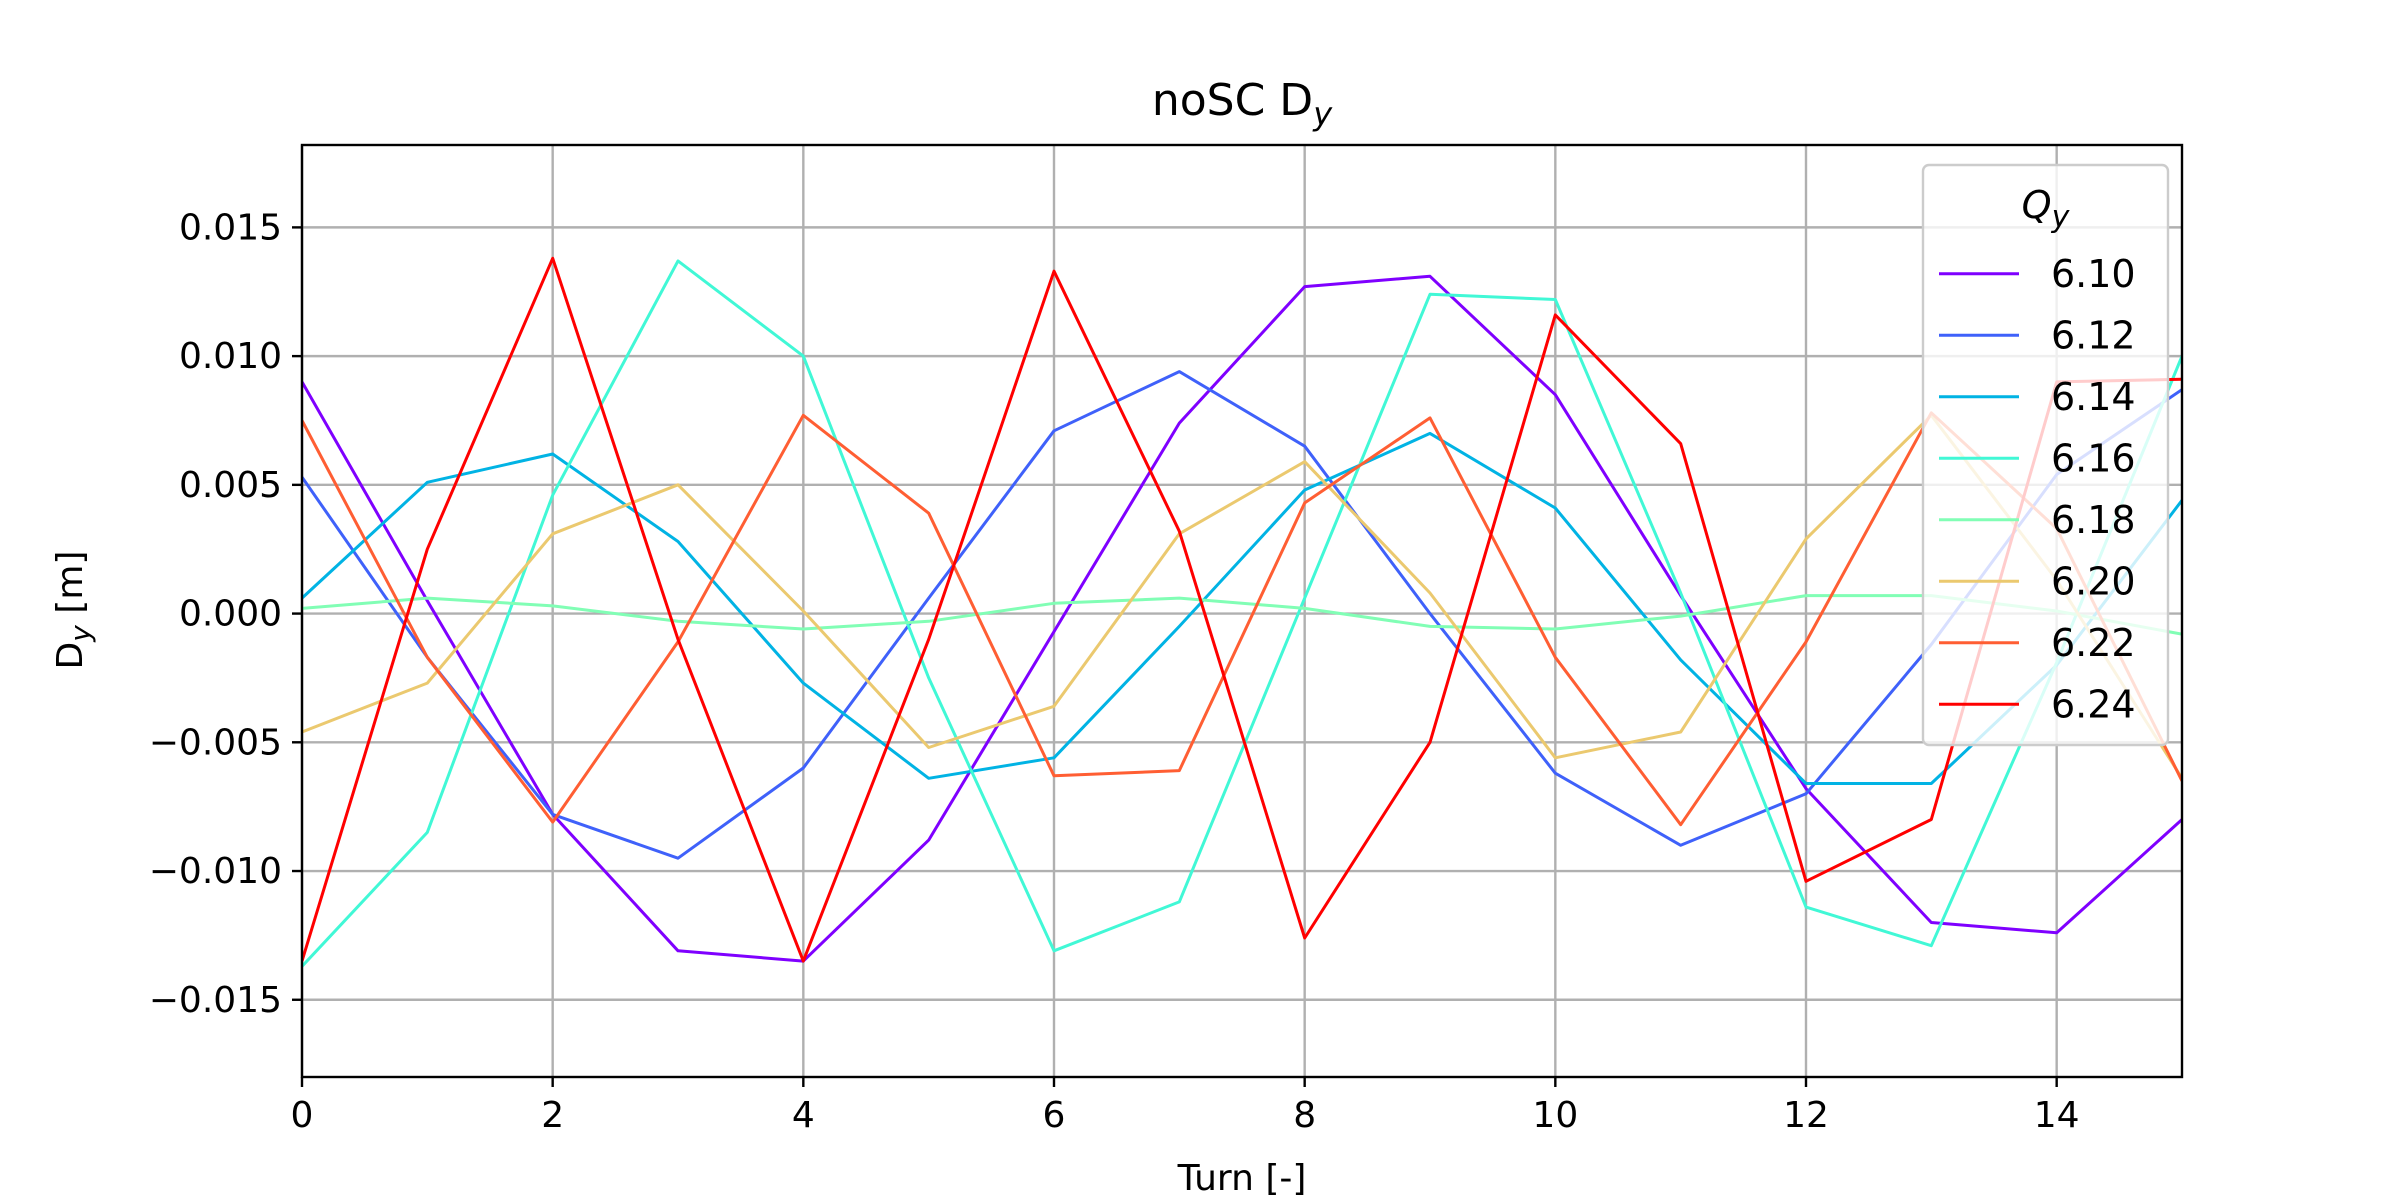  What do you see at coordinates (2037, 489) in the screenshot?
I see `legend-entries: 6.10 6.12 6.14 6.16 6.18 6.20 6.22 6.24` at bounding box center [2037, 489].